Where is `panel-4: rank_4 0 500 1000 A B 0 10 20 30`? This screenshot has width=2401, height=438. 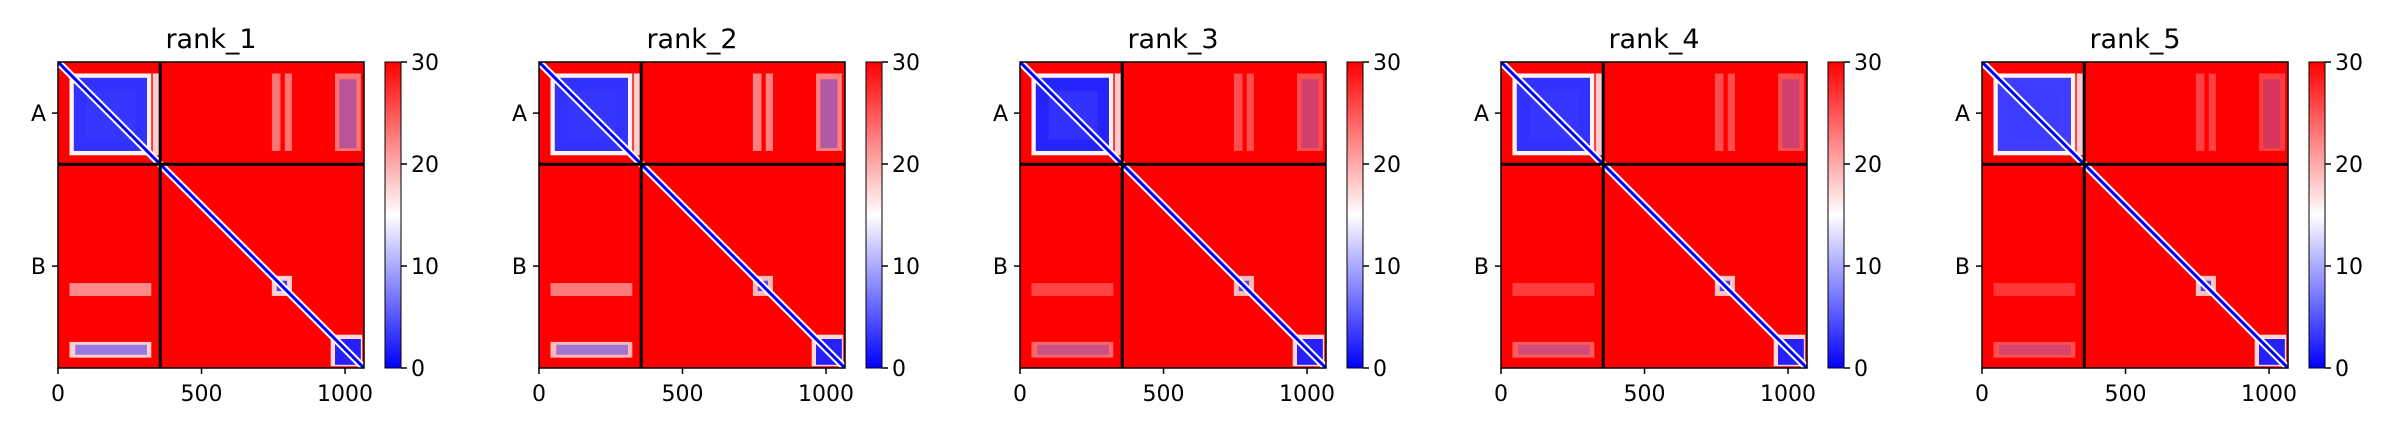 panel-4: rank_4 0 500 1000 A B 0 10 20 30 is located at coordinates (1678, 215).